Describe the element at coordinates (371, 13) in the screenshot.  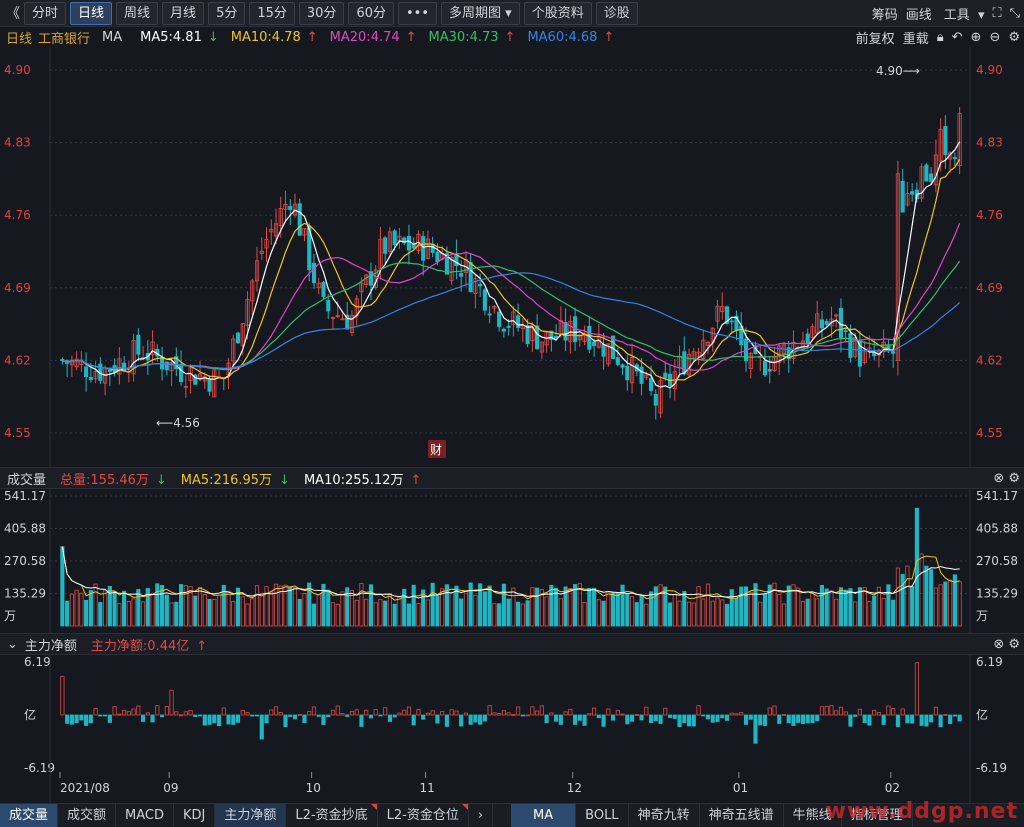
I see `tab-60min: 60分` at that location.